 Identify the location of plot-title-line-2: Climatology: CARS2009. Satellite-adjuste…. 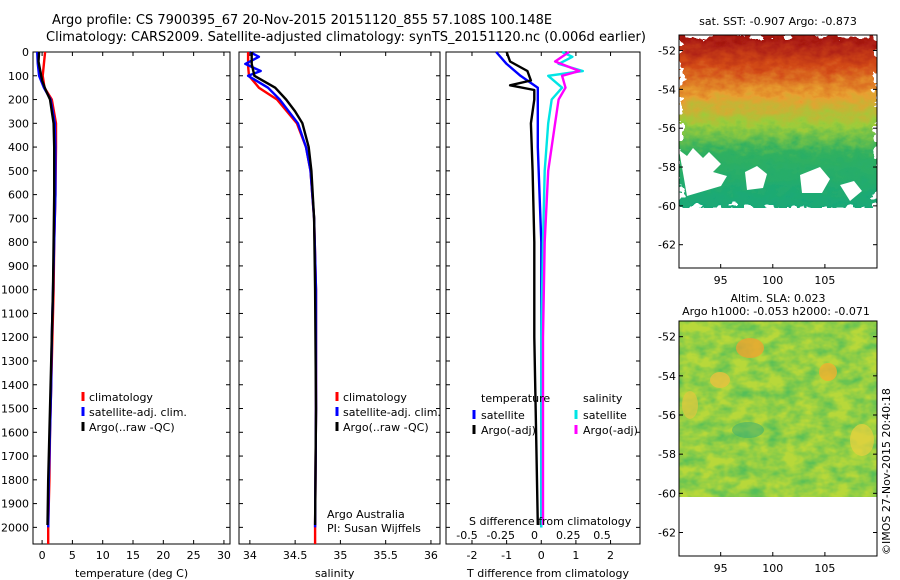
(346, 37).